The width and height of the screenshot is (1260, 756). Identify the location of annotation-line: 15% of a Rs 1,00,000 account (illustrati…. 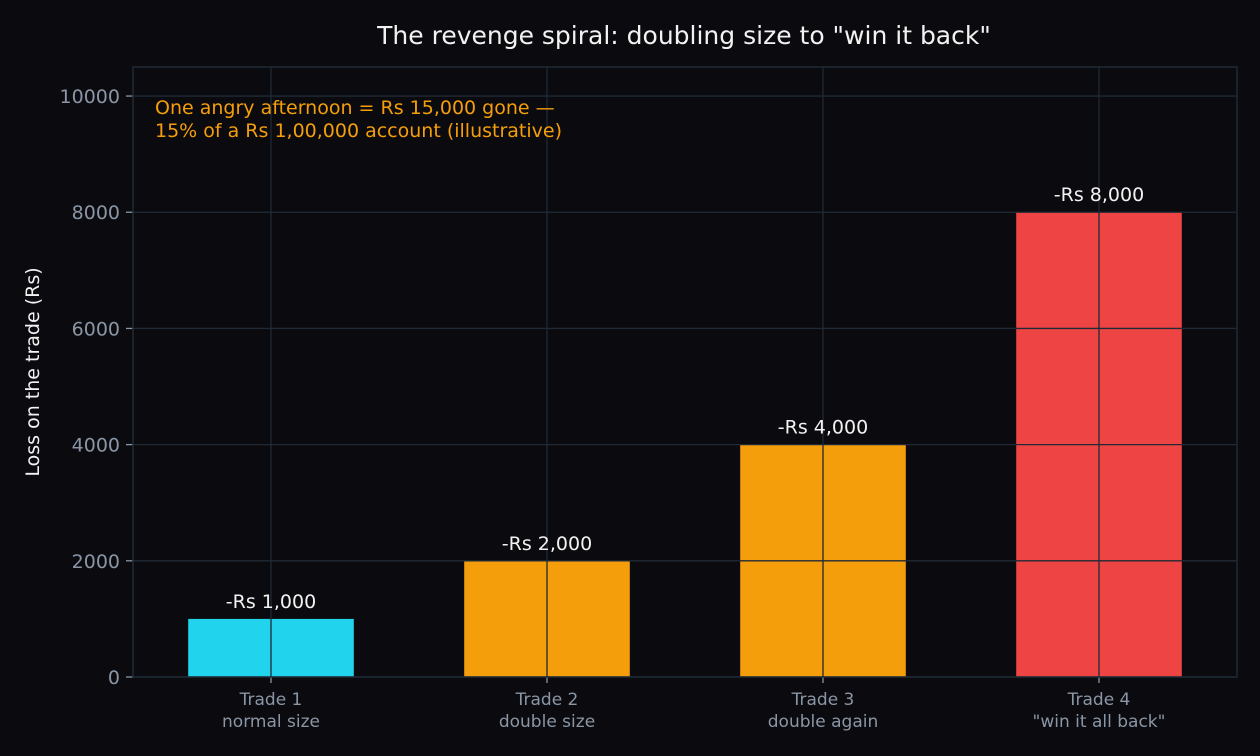
(358, 131).